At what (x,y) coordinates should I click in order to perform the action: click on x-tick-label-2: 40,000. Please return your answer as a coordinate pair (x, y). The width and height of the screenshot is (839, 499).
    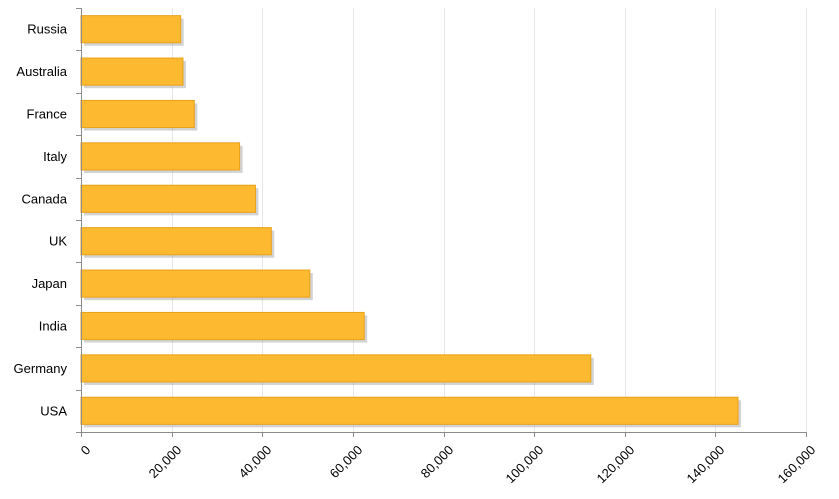
    Looking at the image, I should click on (255, 461).